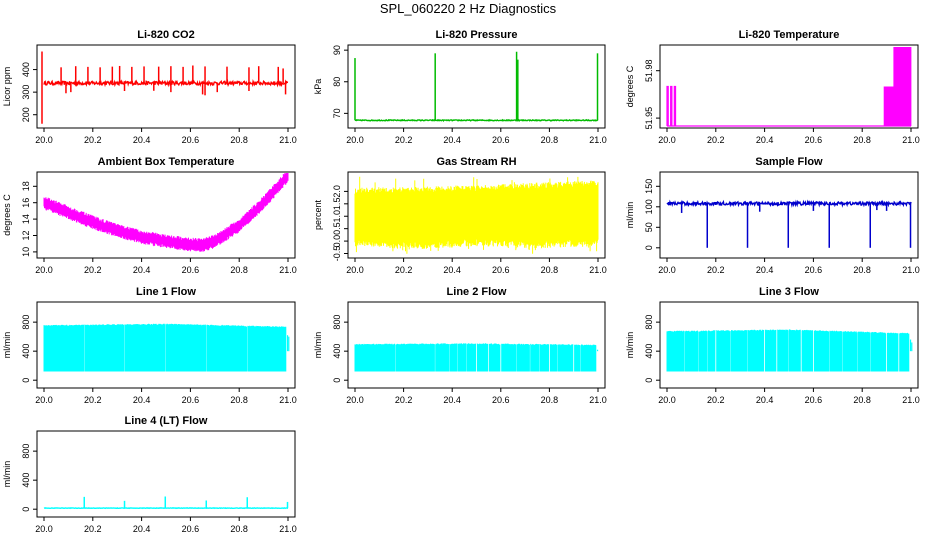  What do you see at coordinates (337, 82) in the screenshot?
I see `y-tick-label: 80` at bounding box center [337, 82].